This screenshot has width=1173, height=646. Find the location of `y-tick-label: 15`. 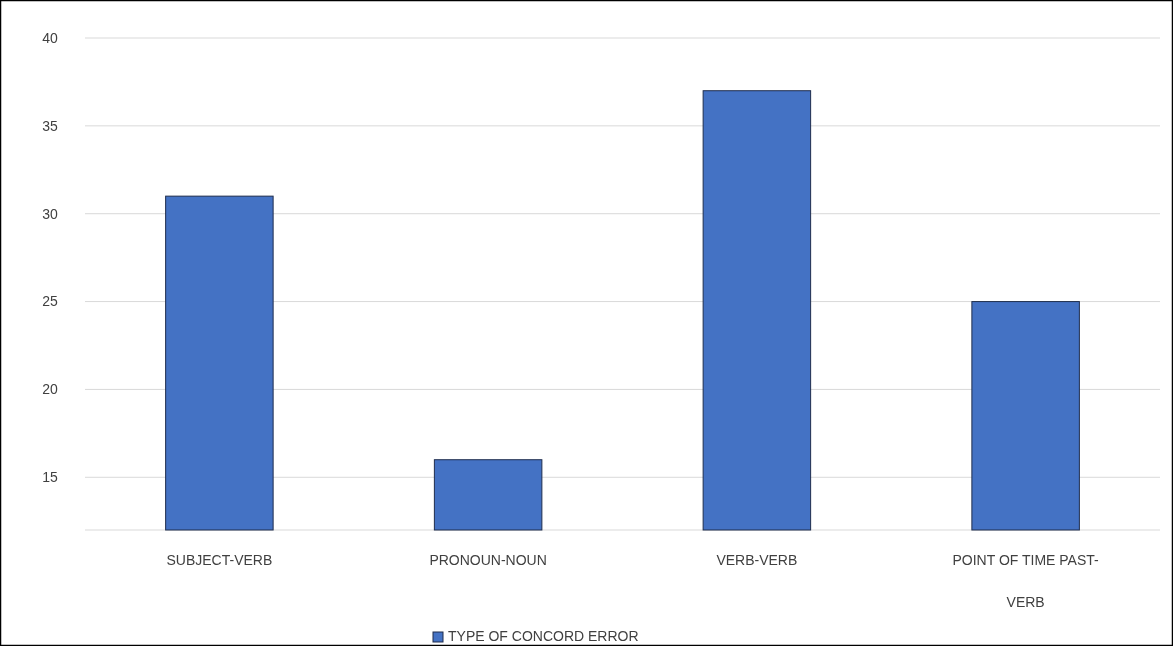

y-tick-label: 15 is located at coordinates (50, 477).